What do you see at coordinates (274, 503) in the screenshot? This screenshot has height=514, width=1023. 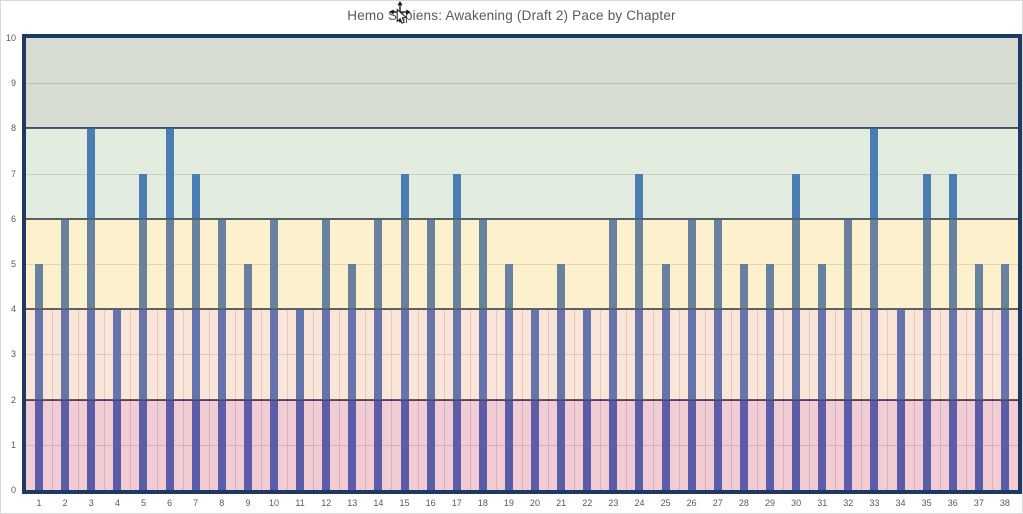 I see `x-tick-label: 10` at bounding box center [274, 503].